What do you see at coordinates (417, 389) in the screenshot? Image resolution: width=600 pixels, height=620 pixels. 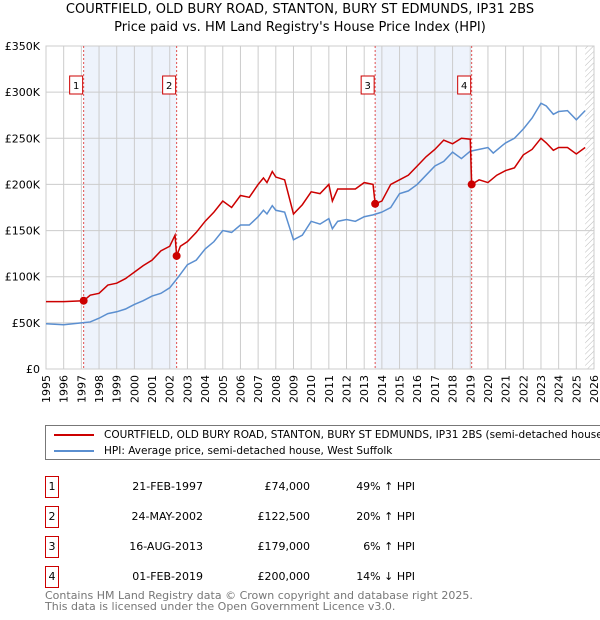 I see `x-tick-label: 2016` at bounding box center [417, 389].